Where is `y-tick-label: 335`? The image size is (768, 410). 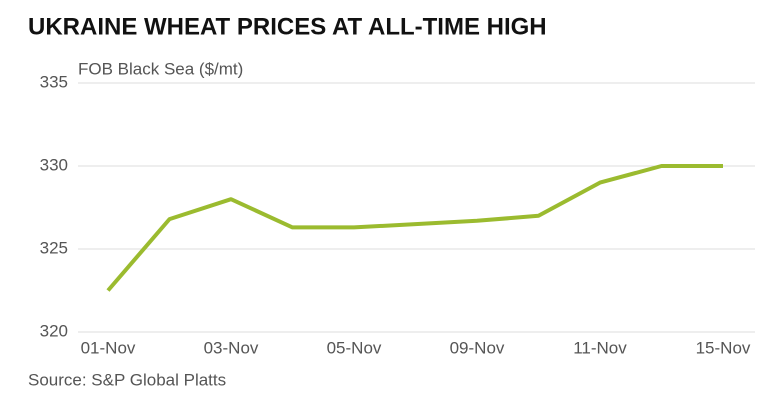 y-tick-label: 335 is located at coordinates (54, 81).